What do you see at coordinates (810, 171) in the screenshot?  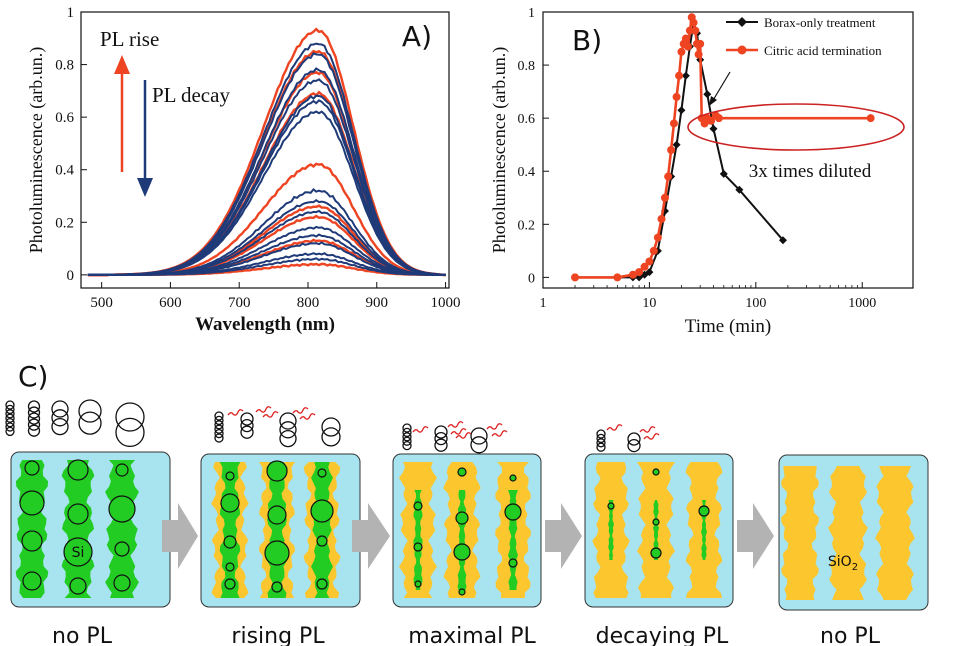 I see `diluted-annotation: 3x times diluted` at bounding box center [810, 171].